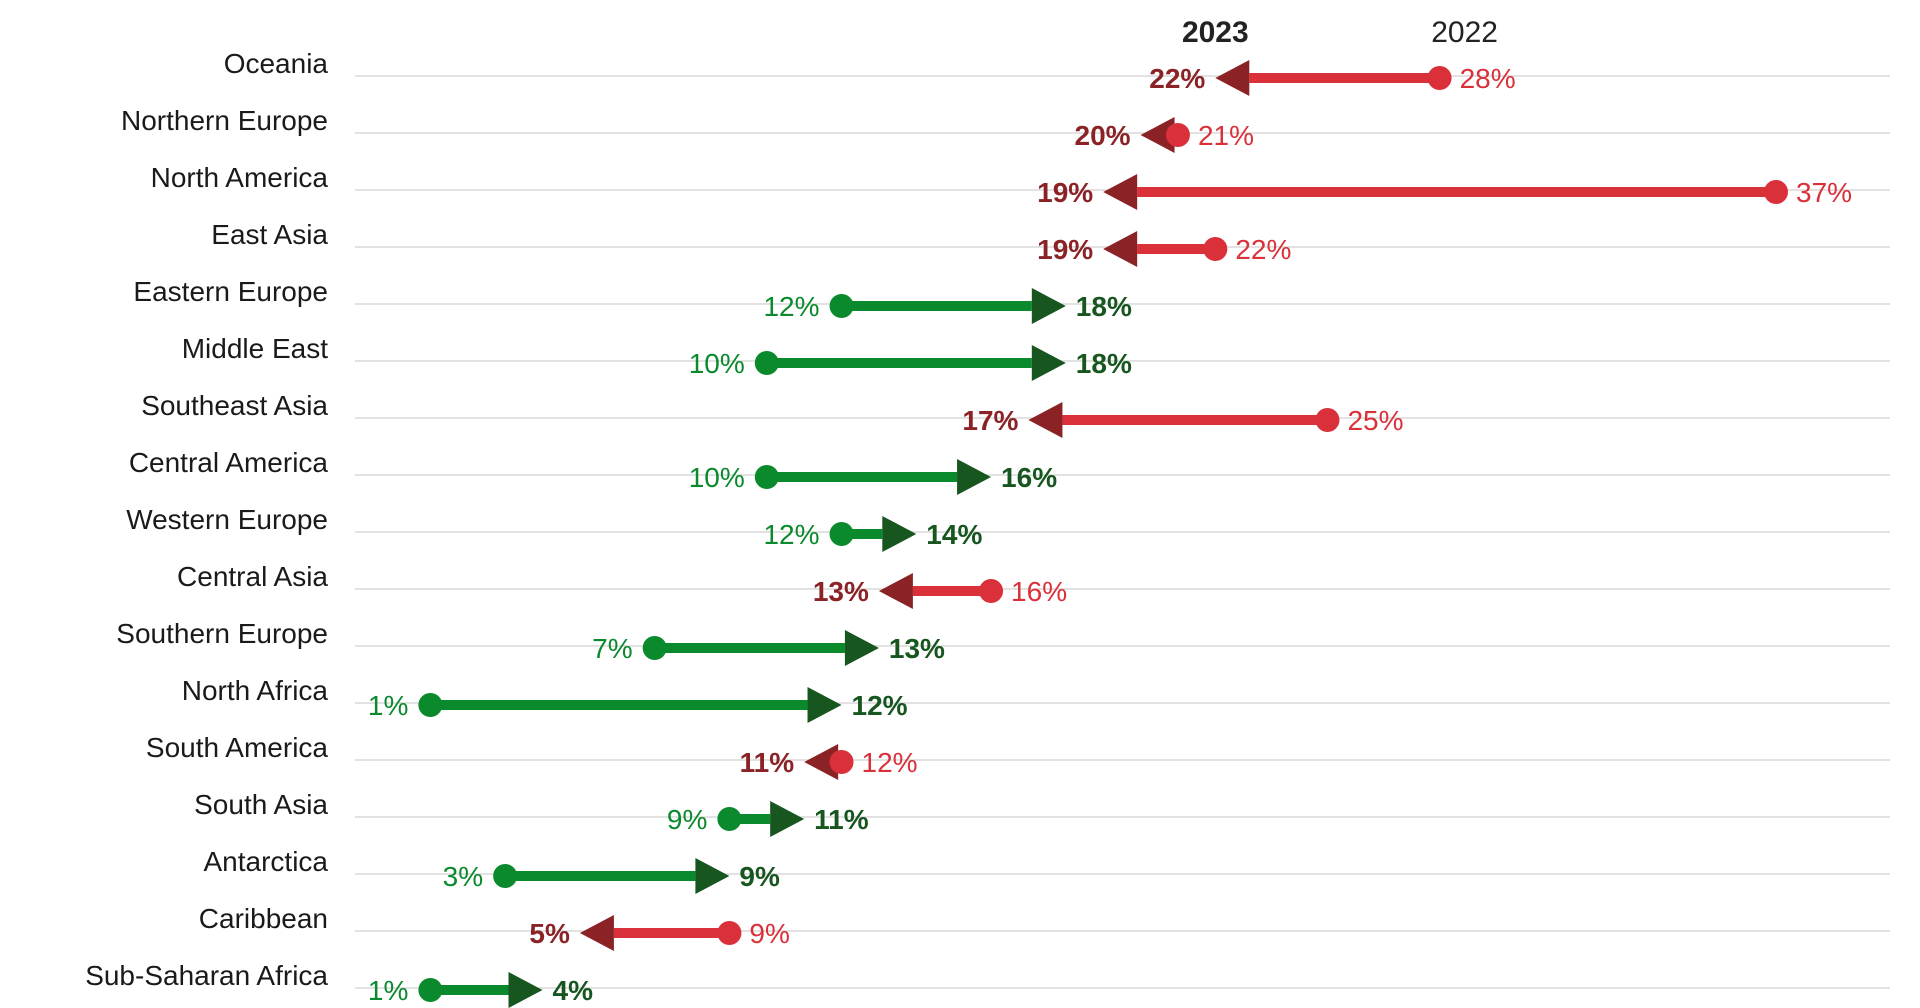  Describe the element at coordinates (234, 405) in the screenshot. I see `category-label: Southeast Asia` at that location.